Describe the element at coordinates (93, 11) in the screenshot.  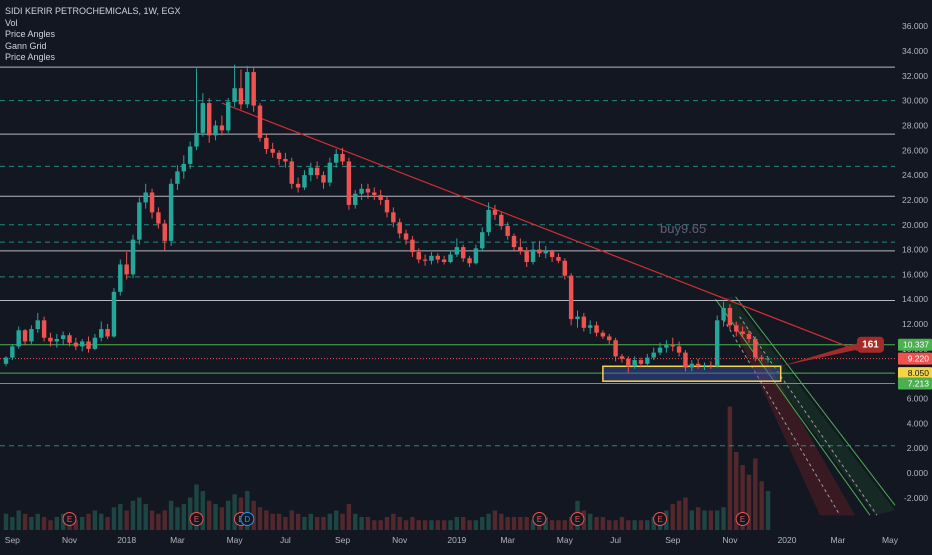
I see `symbol-title: SIDI KERIR PETROCHEMICALS, 1W, EGX` at that location.